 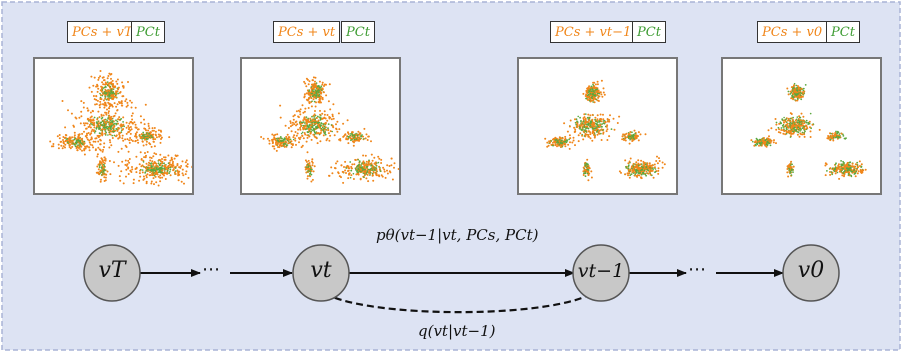 What do you see at coordinates (102, 32) in the screenshot?
I see `tag-source-panel-1: PCs + vT` at bounding box center [102, 32].